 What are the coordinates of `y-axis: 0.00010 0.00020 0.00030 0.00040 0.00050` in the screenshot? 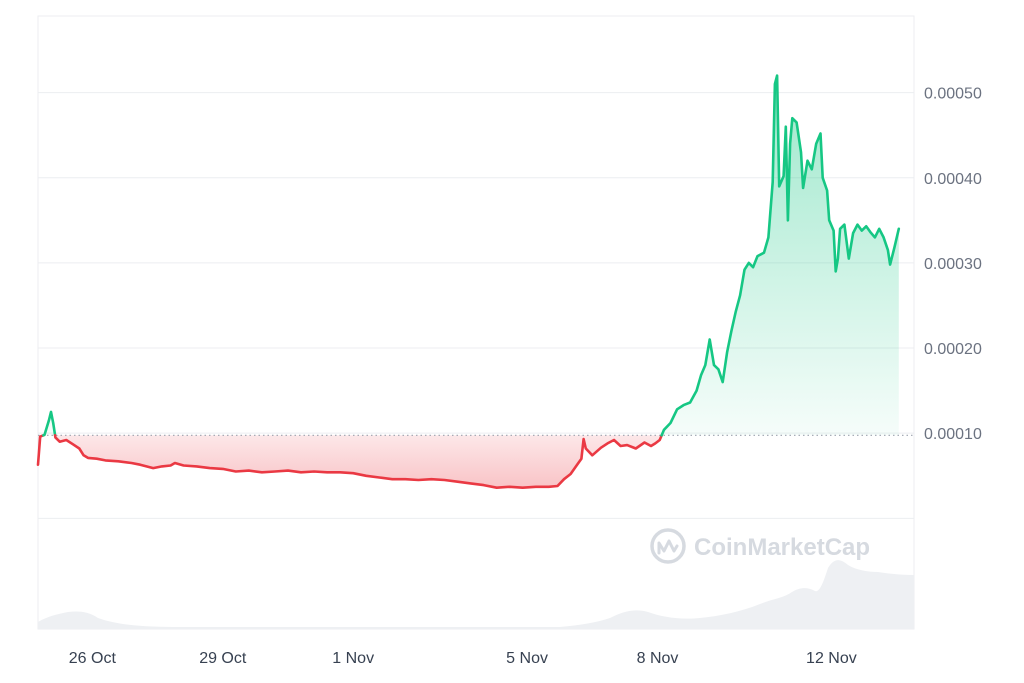 It's located at (953, 265).